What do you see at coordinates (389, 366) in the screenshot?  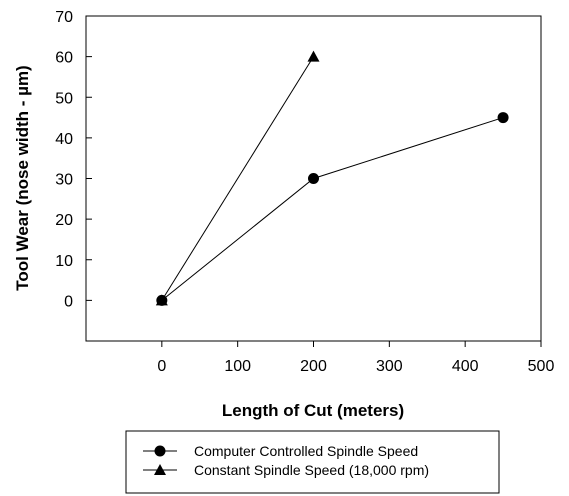 I see `x-tick-label-3: 300` at bounding box center [389, 366].